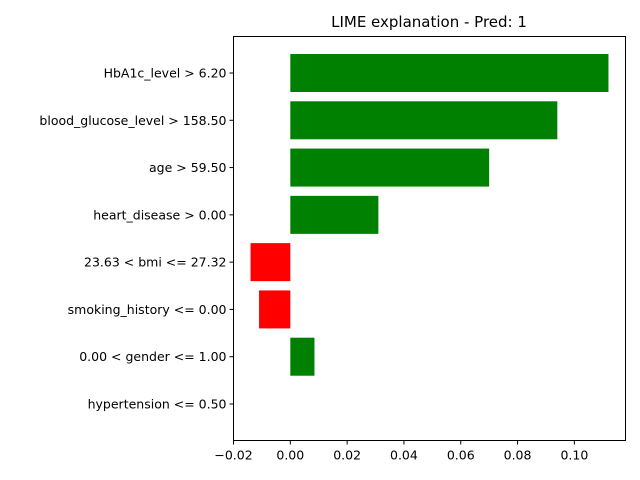 The height and width of the screenshot is (480, 640). What do you see at coordinates (429, 22) in the screenshot?
I see `chart-title: LIME explanation - Pred: 1` at bounding box center [429, 22].